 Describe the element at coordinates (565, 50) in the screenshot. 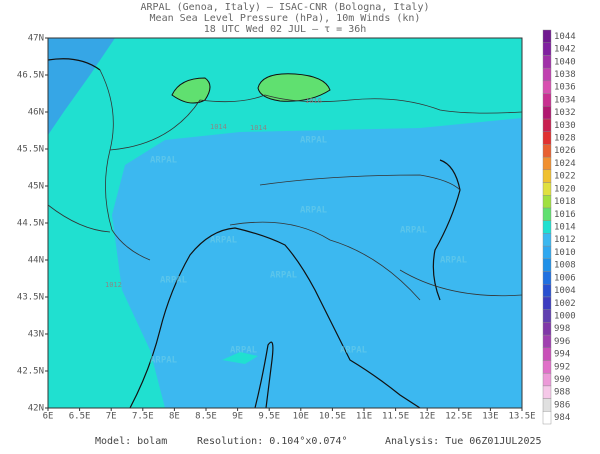

I see `colorbar-label: 1042` at that location.